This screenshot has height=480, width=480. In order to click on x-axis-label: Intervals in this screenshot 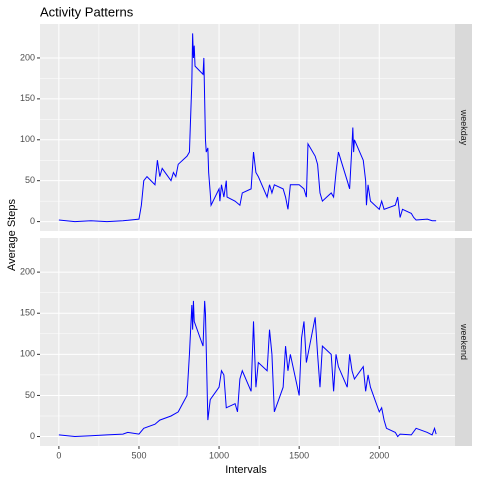, I will do `click(246, 470)`.